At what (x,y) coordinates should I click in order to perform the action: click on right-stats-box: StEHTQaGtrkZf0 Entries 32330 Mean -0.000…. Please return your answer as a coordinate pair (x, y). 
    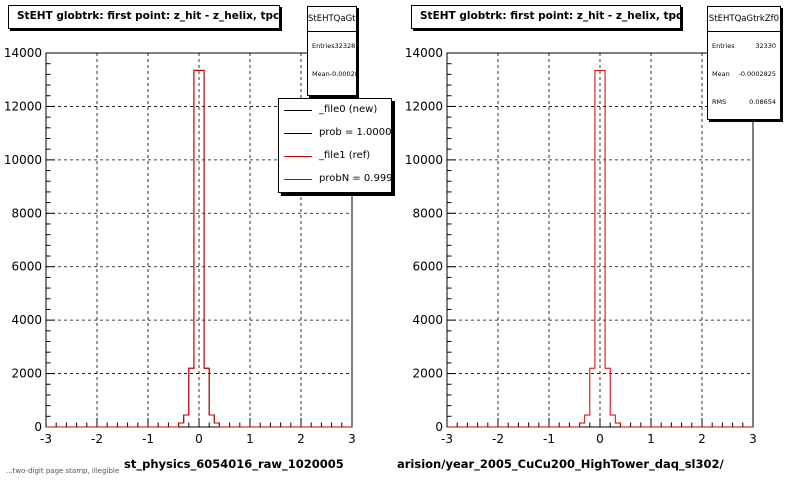
    Looking at the image, I should click on (744, 63).